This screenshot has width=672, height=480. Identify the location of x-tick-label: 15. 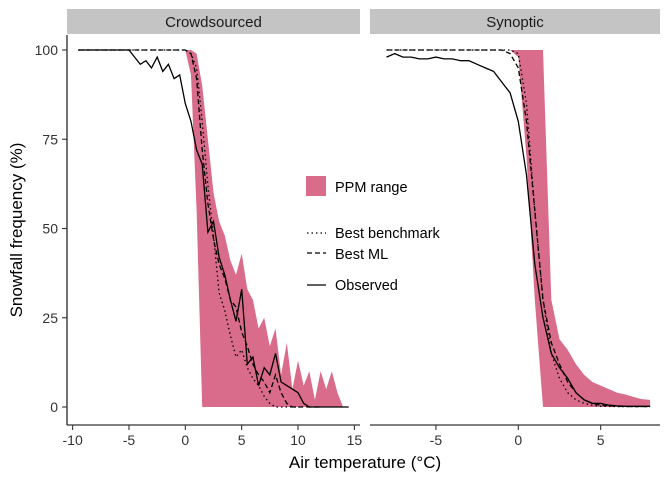
(355, 440).